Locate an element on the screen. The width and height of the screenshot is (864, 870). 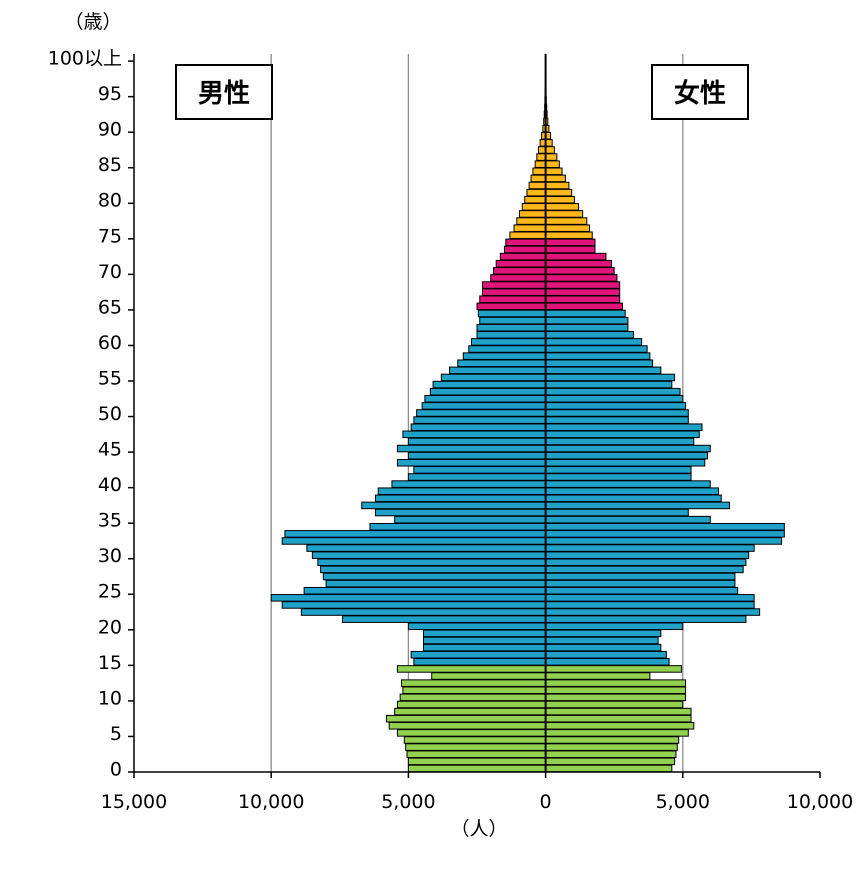
y-tick-label: 20 is located at coordinates (110, 627).